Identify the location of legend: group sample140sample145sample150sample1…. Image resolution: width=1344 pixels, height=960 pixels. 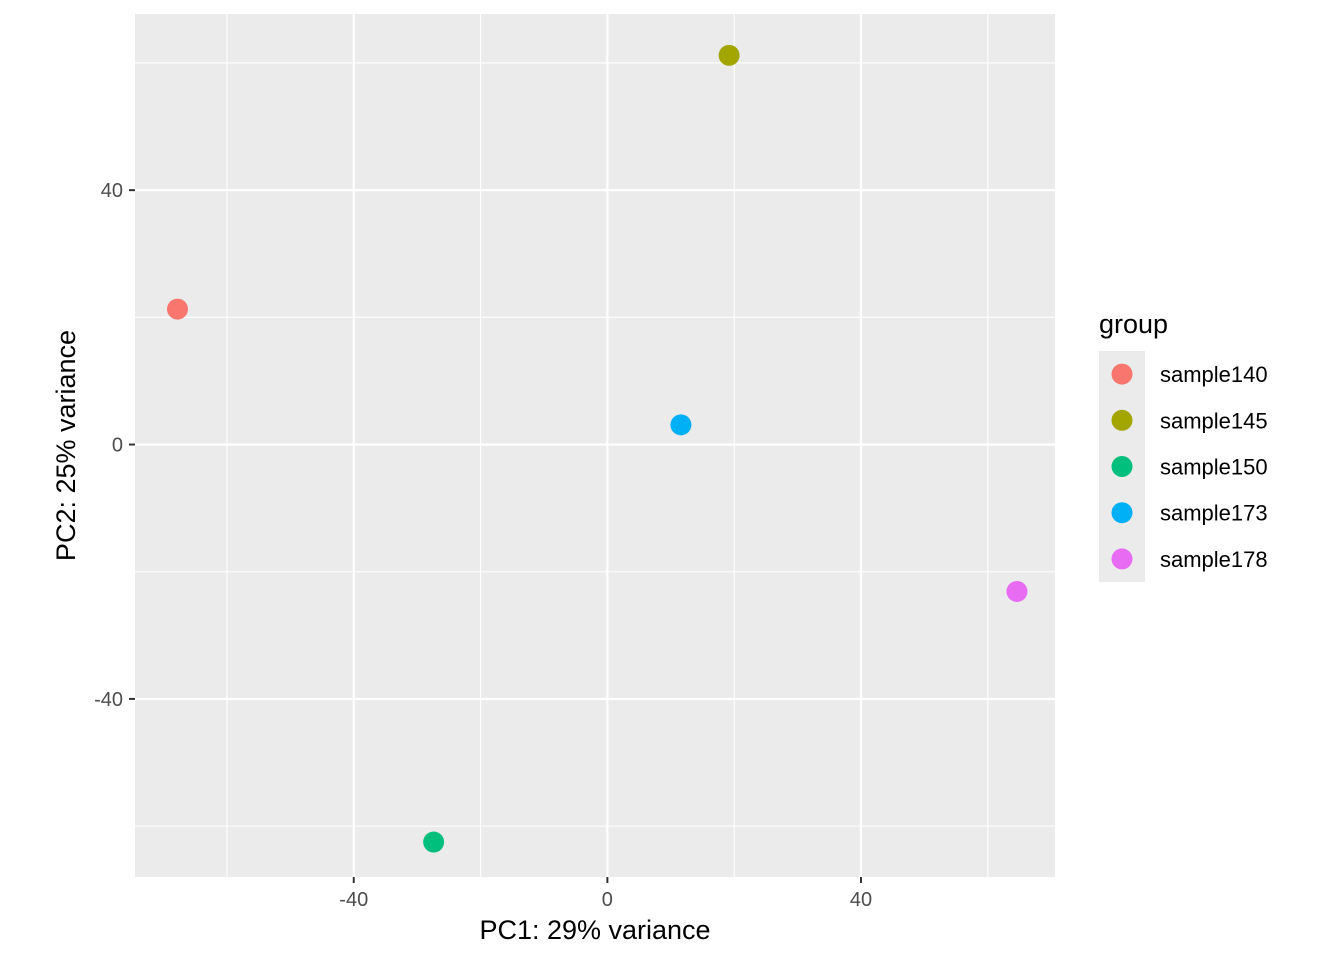
(1183, 445).